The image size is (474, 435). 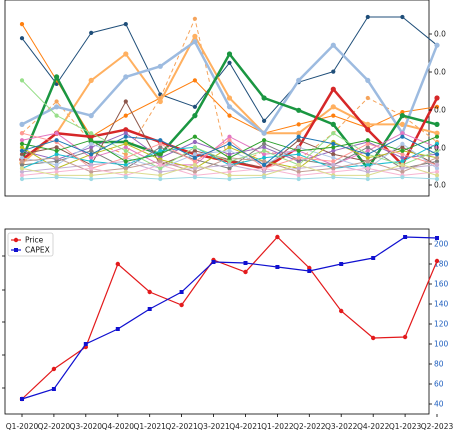 What do you see at coordinates (341, 426) in the screenshot?
I see `x-tick-label: Q3-2022` at bounding box center [341, 426].